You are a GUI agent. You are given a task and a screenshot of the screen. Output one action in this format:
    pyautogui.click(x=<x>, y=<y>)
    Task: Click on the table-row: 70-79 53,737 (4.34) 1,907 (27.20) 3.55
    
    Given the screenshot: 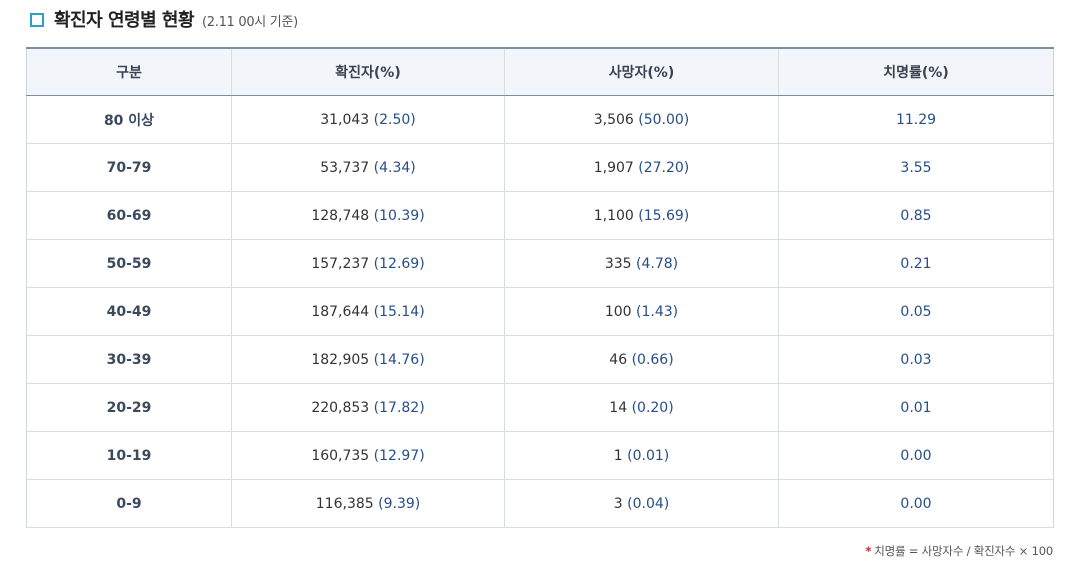 What is the action you would take?
    pyautogui.click(x=540, y=167)
    